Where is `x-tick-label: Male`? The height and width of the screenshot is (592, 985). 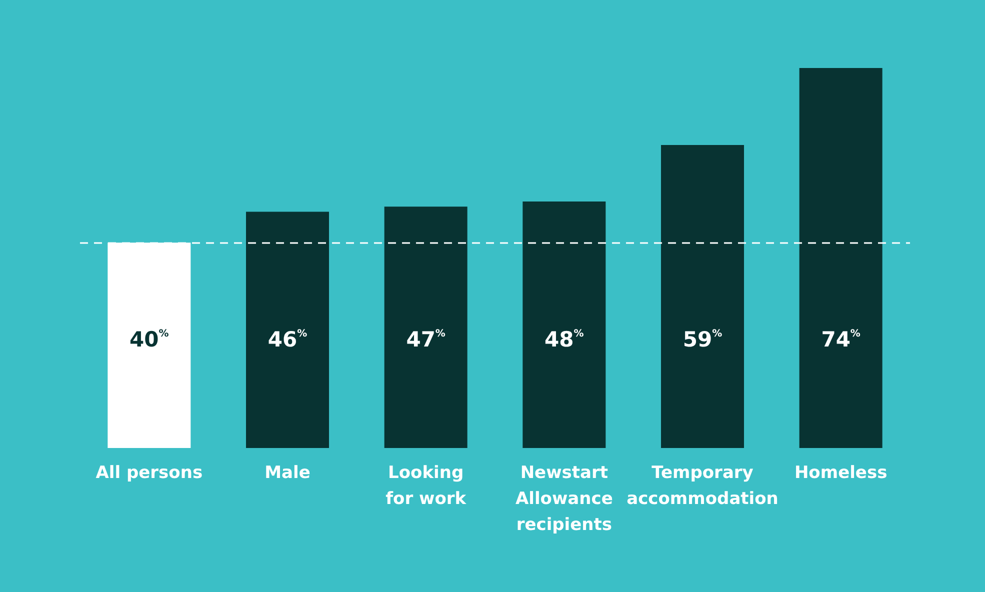 x-tick-label: Male is located at coordinates (287, 473).